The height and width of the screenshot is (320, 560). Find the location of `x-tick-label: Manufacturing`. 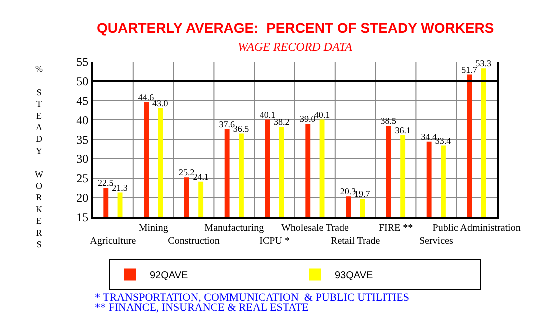

x-tick-label: Manufacturing is located at coordinates (234, 228).